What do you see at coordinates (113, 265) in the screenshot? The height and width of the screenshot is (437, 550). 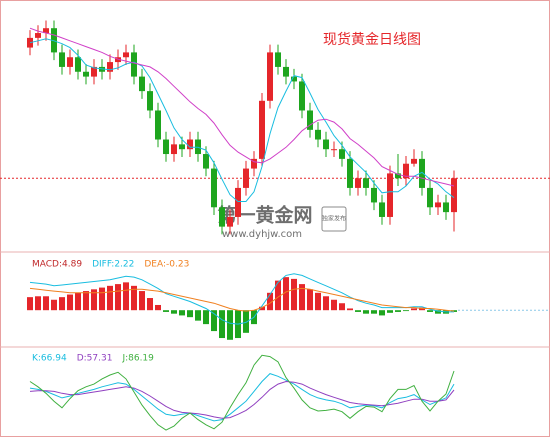 I see `legend-entry: DIFF:2.22` at bounding box center [113, 265].